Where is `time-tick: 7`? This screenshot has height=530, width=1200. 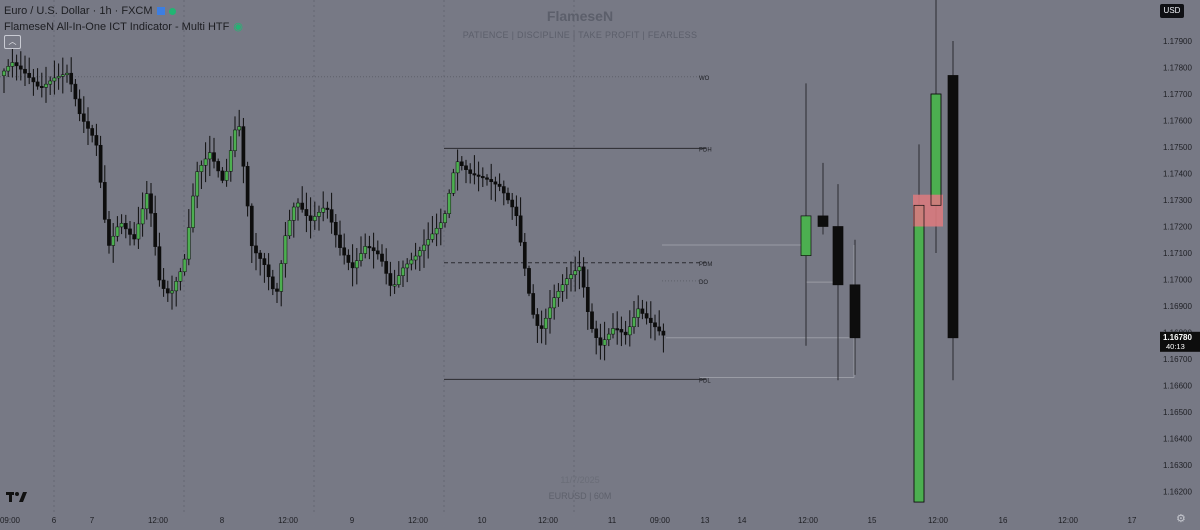 time-tick: 7 is located at coordinates (92, 520).